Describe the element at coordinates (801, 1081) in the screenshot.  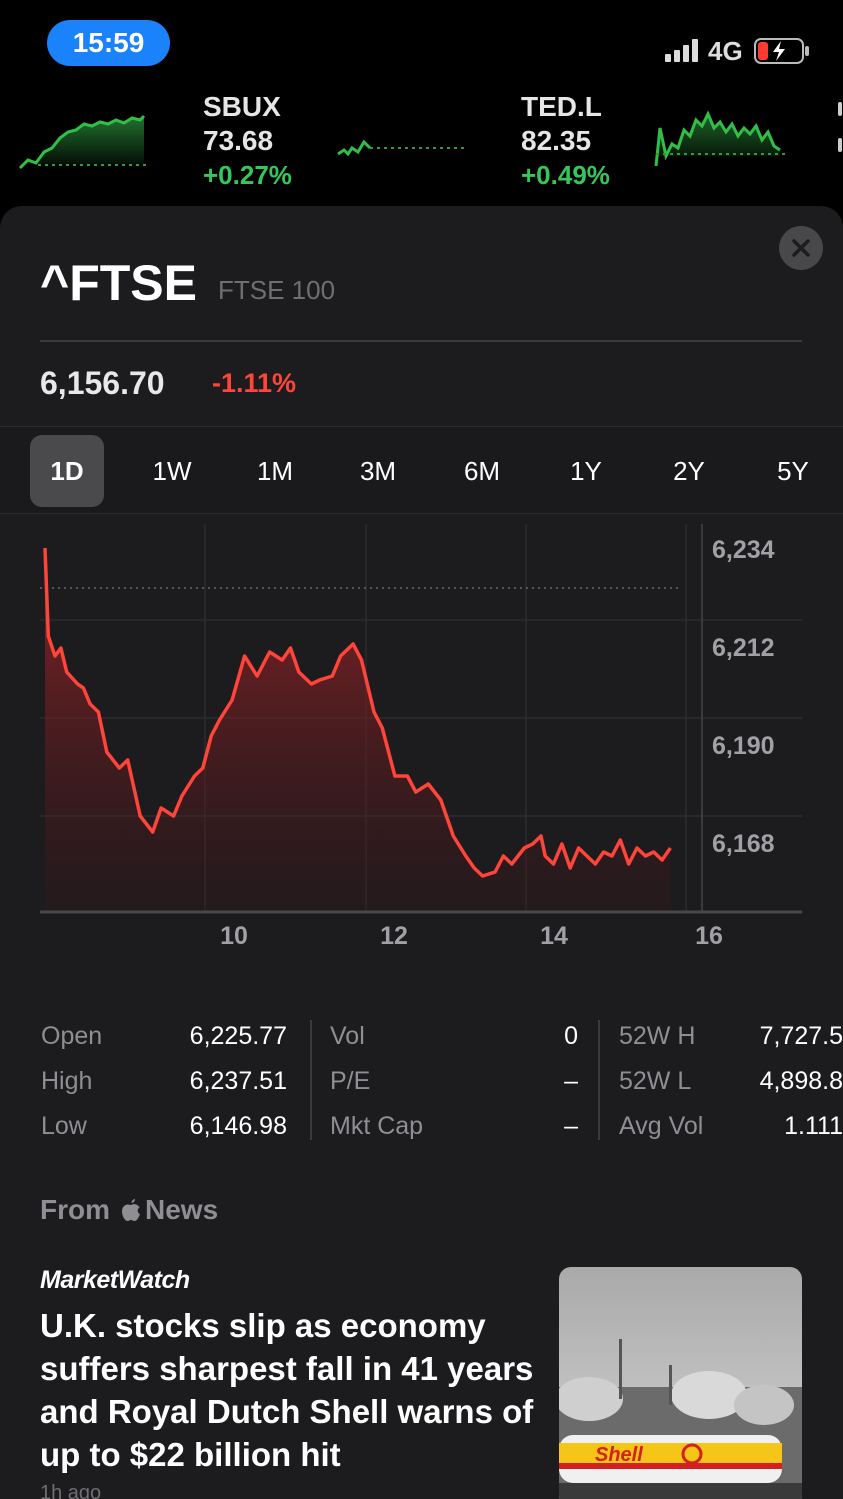
I see `stat-value: 4,898.8` at that location.